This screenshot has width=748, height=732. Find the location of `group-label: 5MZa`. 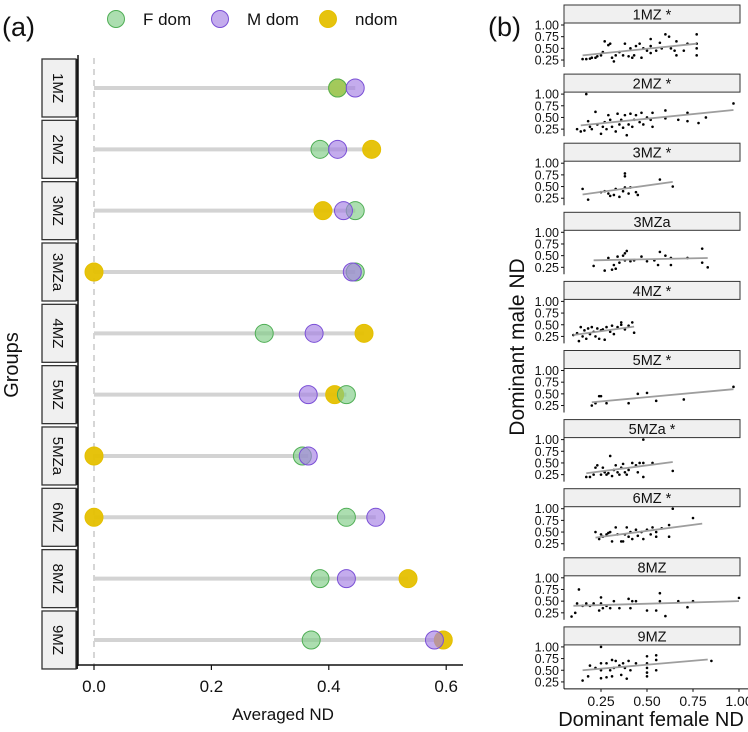

group-label: 5MZa is located at coordinates (57, 456).